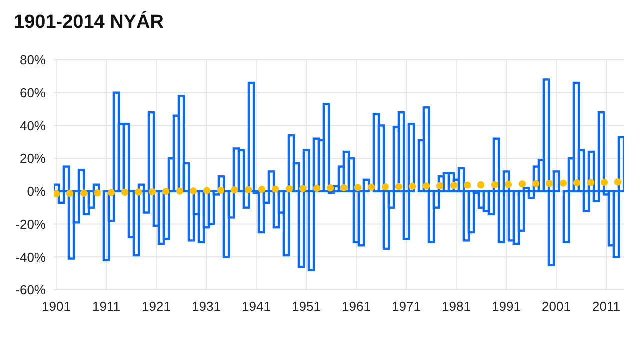  What do you see at coordinates (89, 23) in the screenshot?
I see `chart-title: 1901-2014 NYÁR` at bounding box center [89, 23].